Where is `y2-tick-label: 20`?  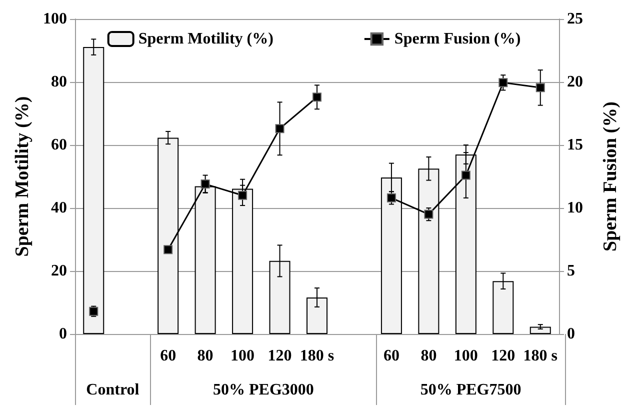
y2-tick-label: 20 is located at coordinates (575, 82).